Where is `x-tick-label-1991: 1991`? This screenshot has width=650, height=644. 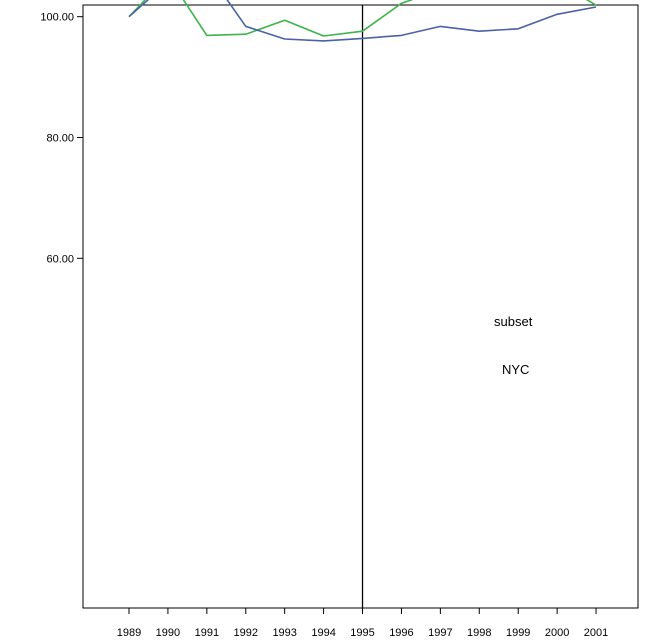 x-tick-label-1991: 1991 is located at coordinates (207, 633).